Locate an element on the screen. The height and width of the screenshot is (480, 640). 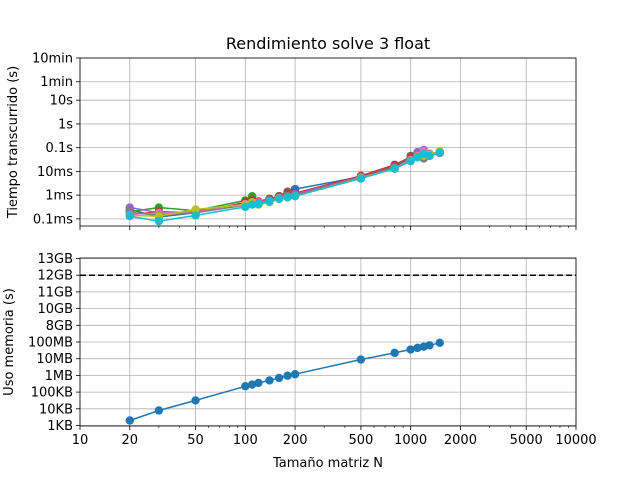
x-axis-label: Tamaño matriz N is located at coordinates (327, 463).